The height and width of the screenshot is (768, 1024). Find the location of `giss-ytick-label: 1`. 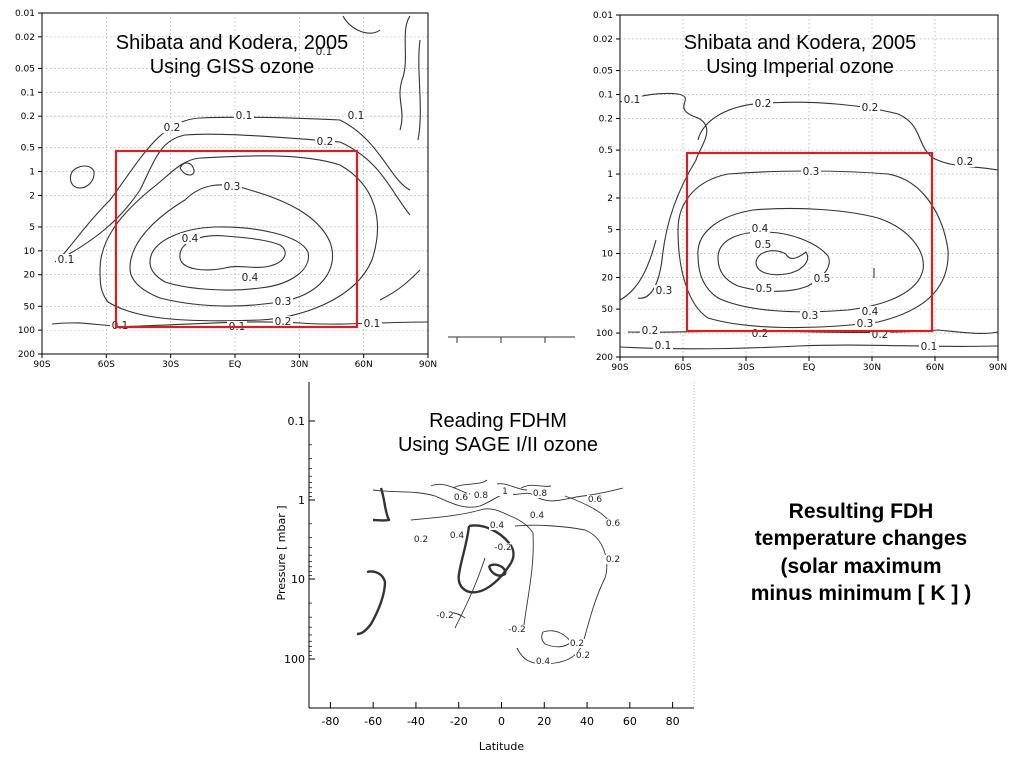

giss-ytick-label: 1 is located at coordinates (32, 173).